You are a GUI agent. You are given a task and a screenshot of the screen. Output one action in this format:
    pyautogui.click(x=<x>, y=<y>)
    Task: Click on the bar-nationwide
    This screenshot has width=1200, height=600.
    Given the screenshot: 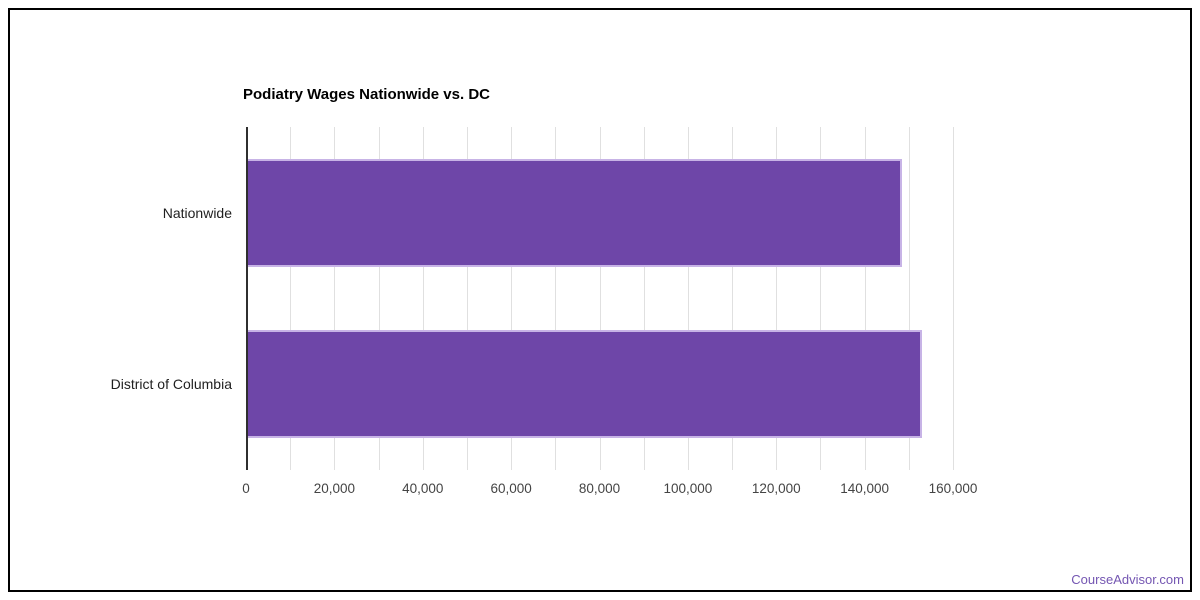 What is the action you would take?
    pyautogui.click(x=575, y=212)
    